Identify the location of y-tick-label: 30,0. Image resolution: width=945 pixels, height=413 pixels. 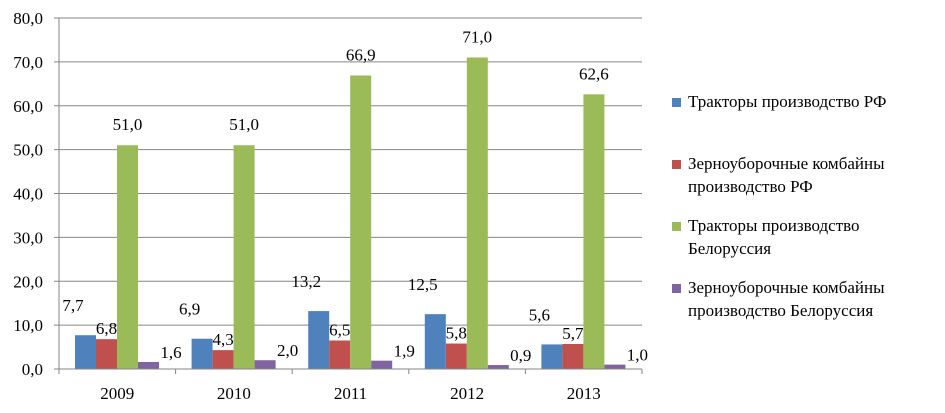
(28, 237).